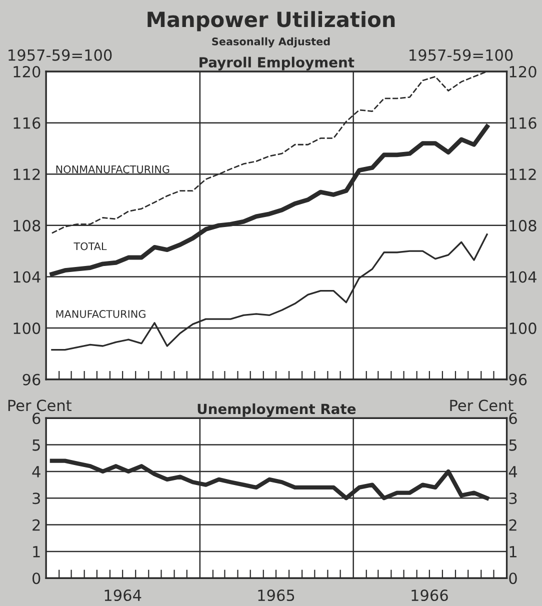 This screenshot has height=606, width=542. Describe the element at coordinates (277, 63) in the screenshot. I see `text: Payroll Employment` at that location.